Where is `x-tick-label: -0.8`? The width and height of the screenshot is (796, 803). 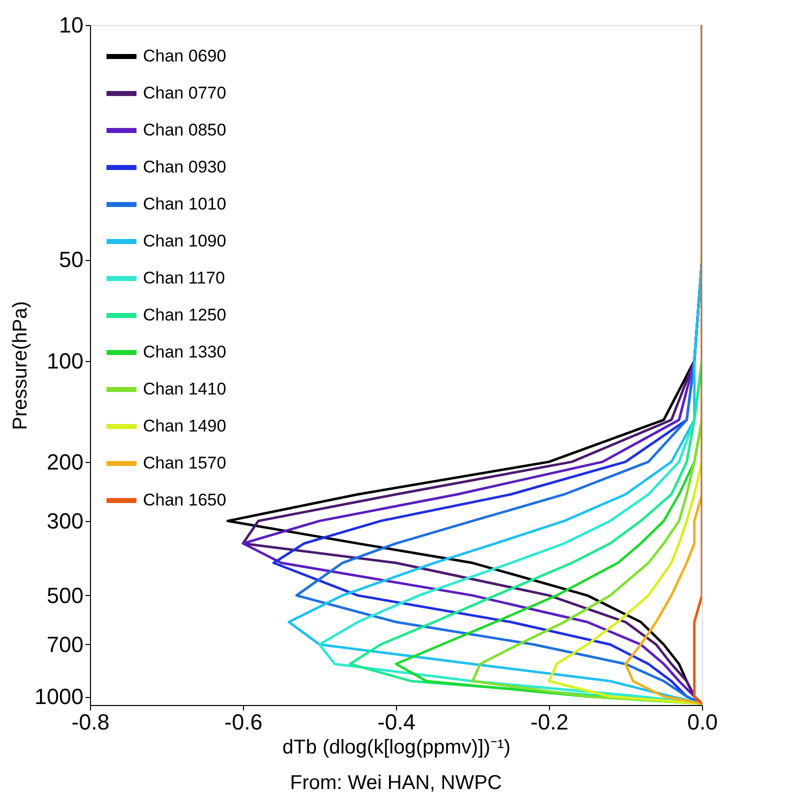
x-tick-label: -0.8 is located at coordinates (91, 722).